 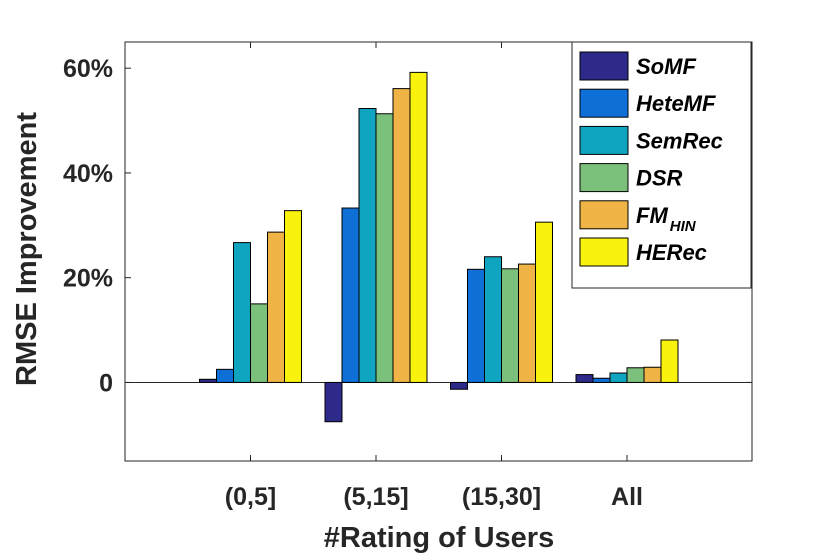 What do you see at coordinates (88, 69) in the screenshot?
I see `y-tick-label: 60%` at bounding box center [88, 69].